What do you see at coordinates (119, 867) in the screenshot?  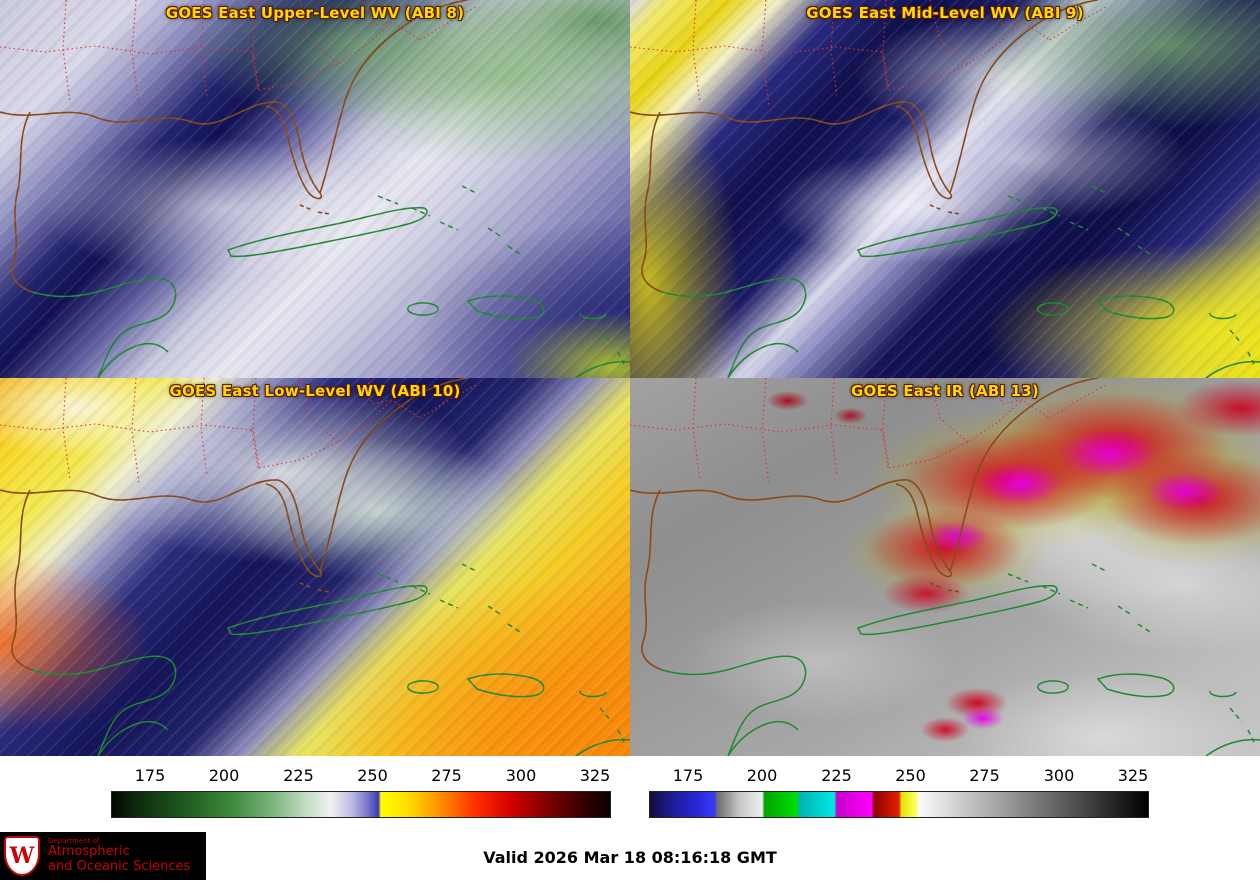 I see `logo-line-2: and Oceanic Sciences` at bounding box center [119, 867].